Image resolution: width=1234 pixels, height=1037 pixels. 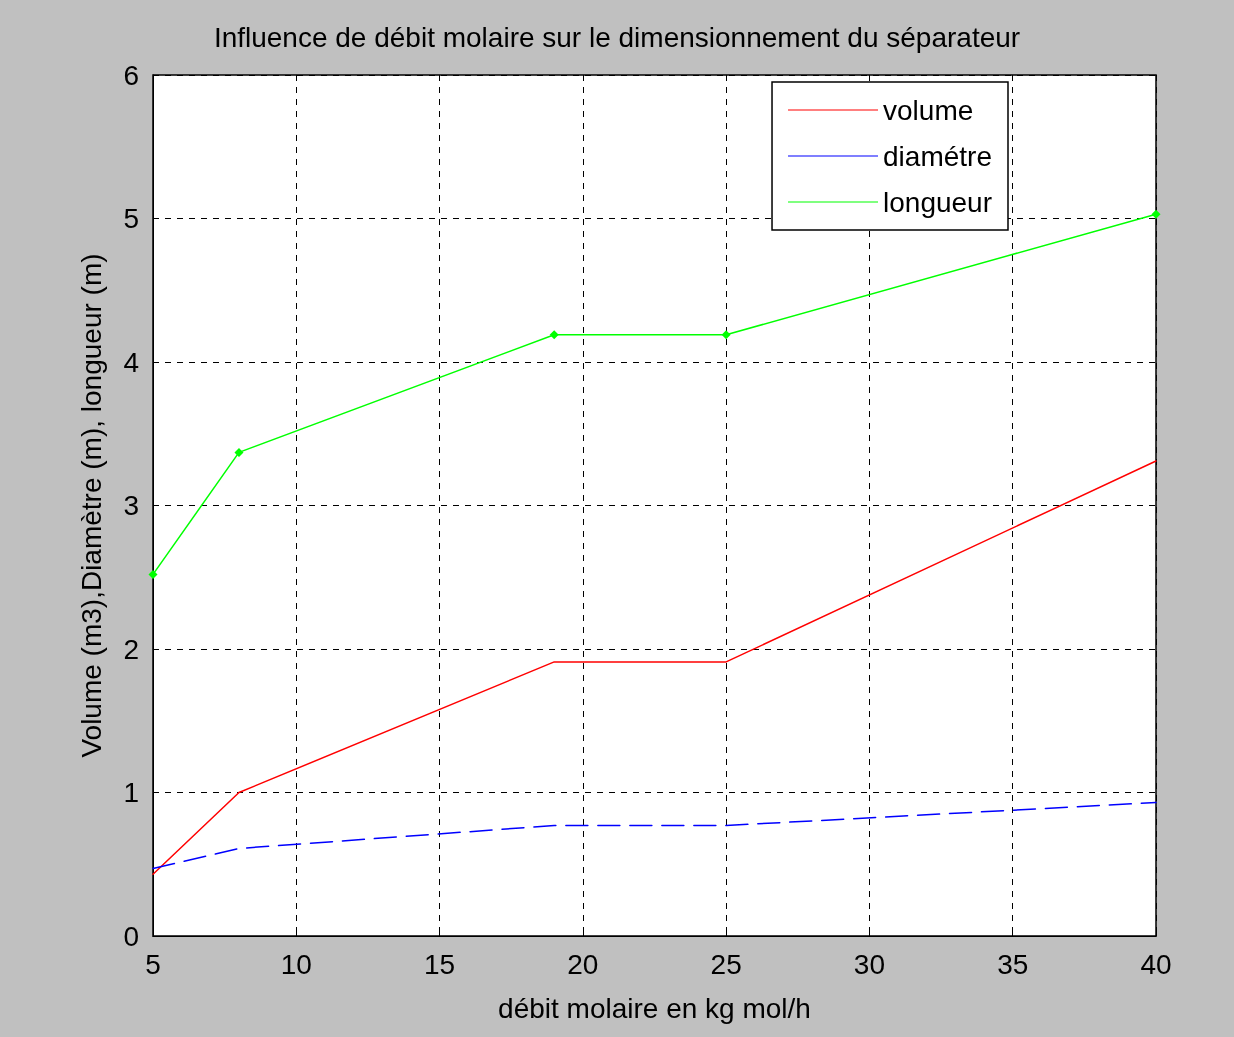 What do you see at coordinates (726, 964) in the screenshot?
I see `x-tick-label: 25` at bounding box center [726, 964].